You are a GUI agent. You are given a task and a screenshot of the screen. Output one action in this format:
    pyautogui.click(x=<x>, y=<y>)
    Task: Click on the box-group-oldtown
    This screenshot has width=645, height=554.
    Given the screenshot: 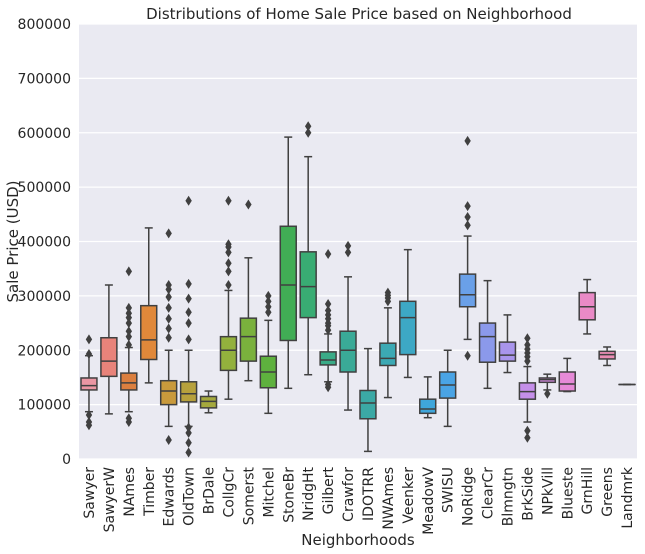 What is the action you would take?
    pyautogui.click(x=188, y=326)
    